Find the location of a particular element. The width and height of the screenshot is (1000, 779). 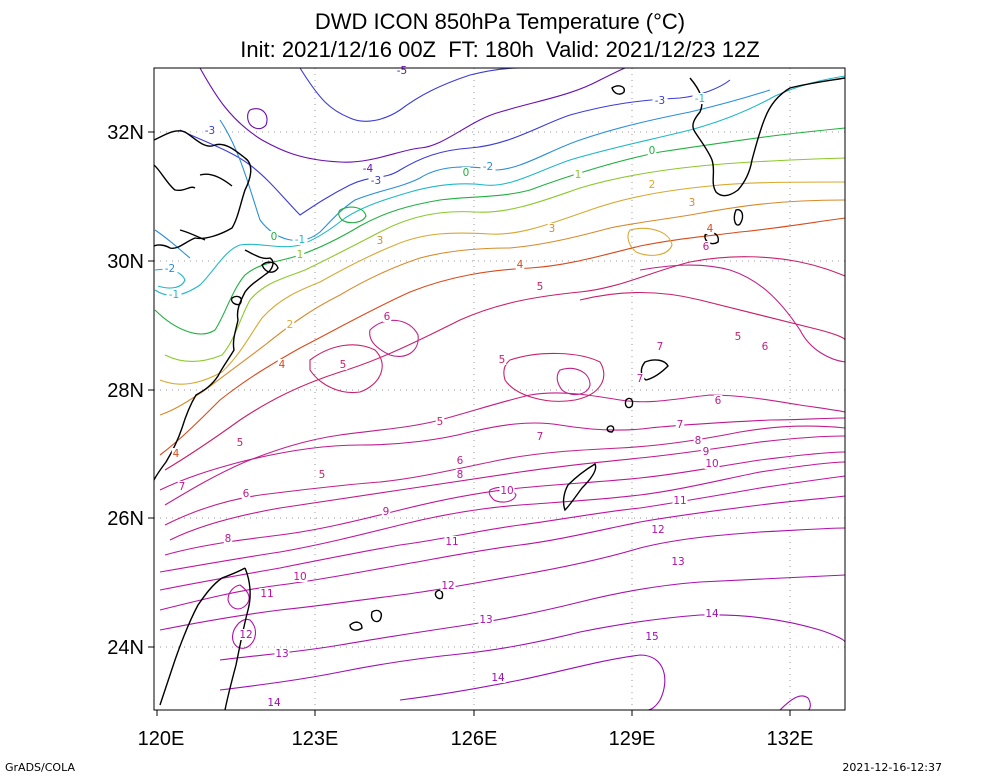

contour-label: 9 is located at coordinates (706, 452).